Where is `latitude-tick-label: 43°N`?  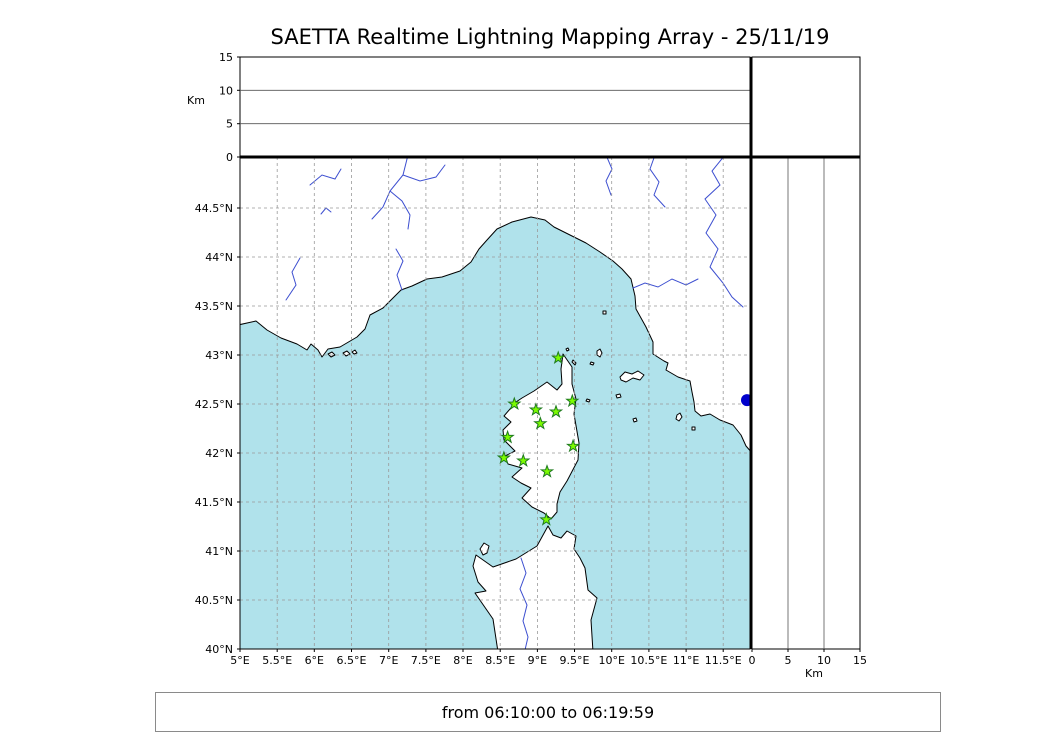
latitude-tick-label: 43°N is located at coordinates (219, 355).